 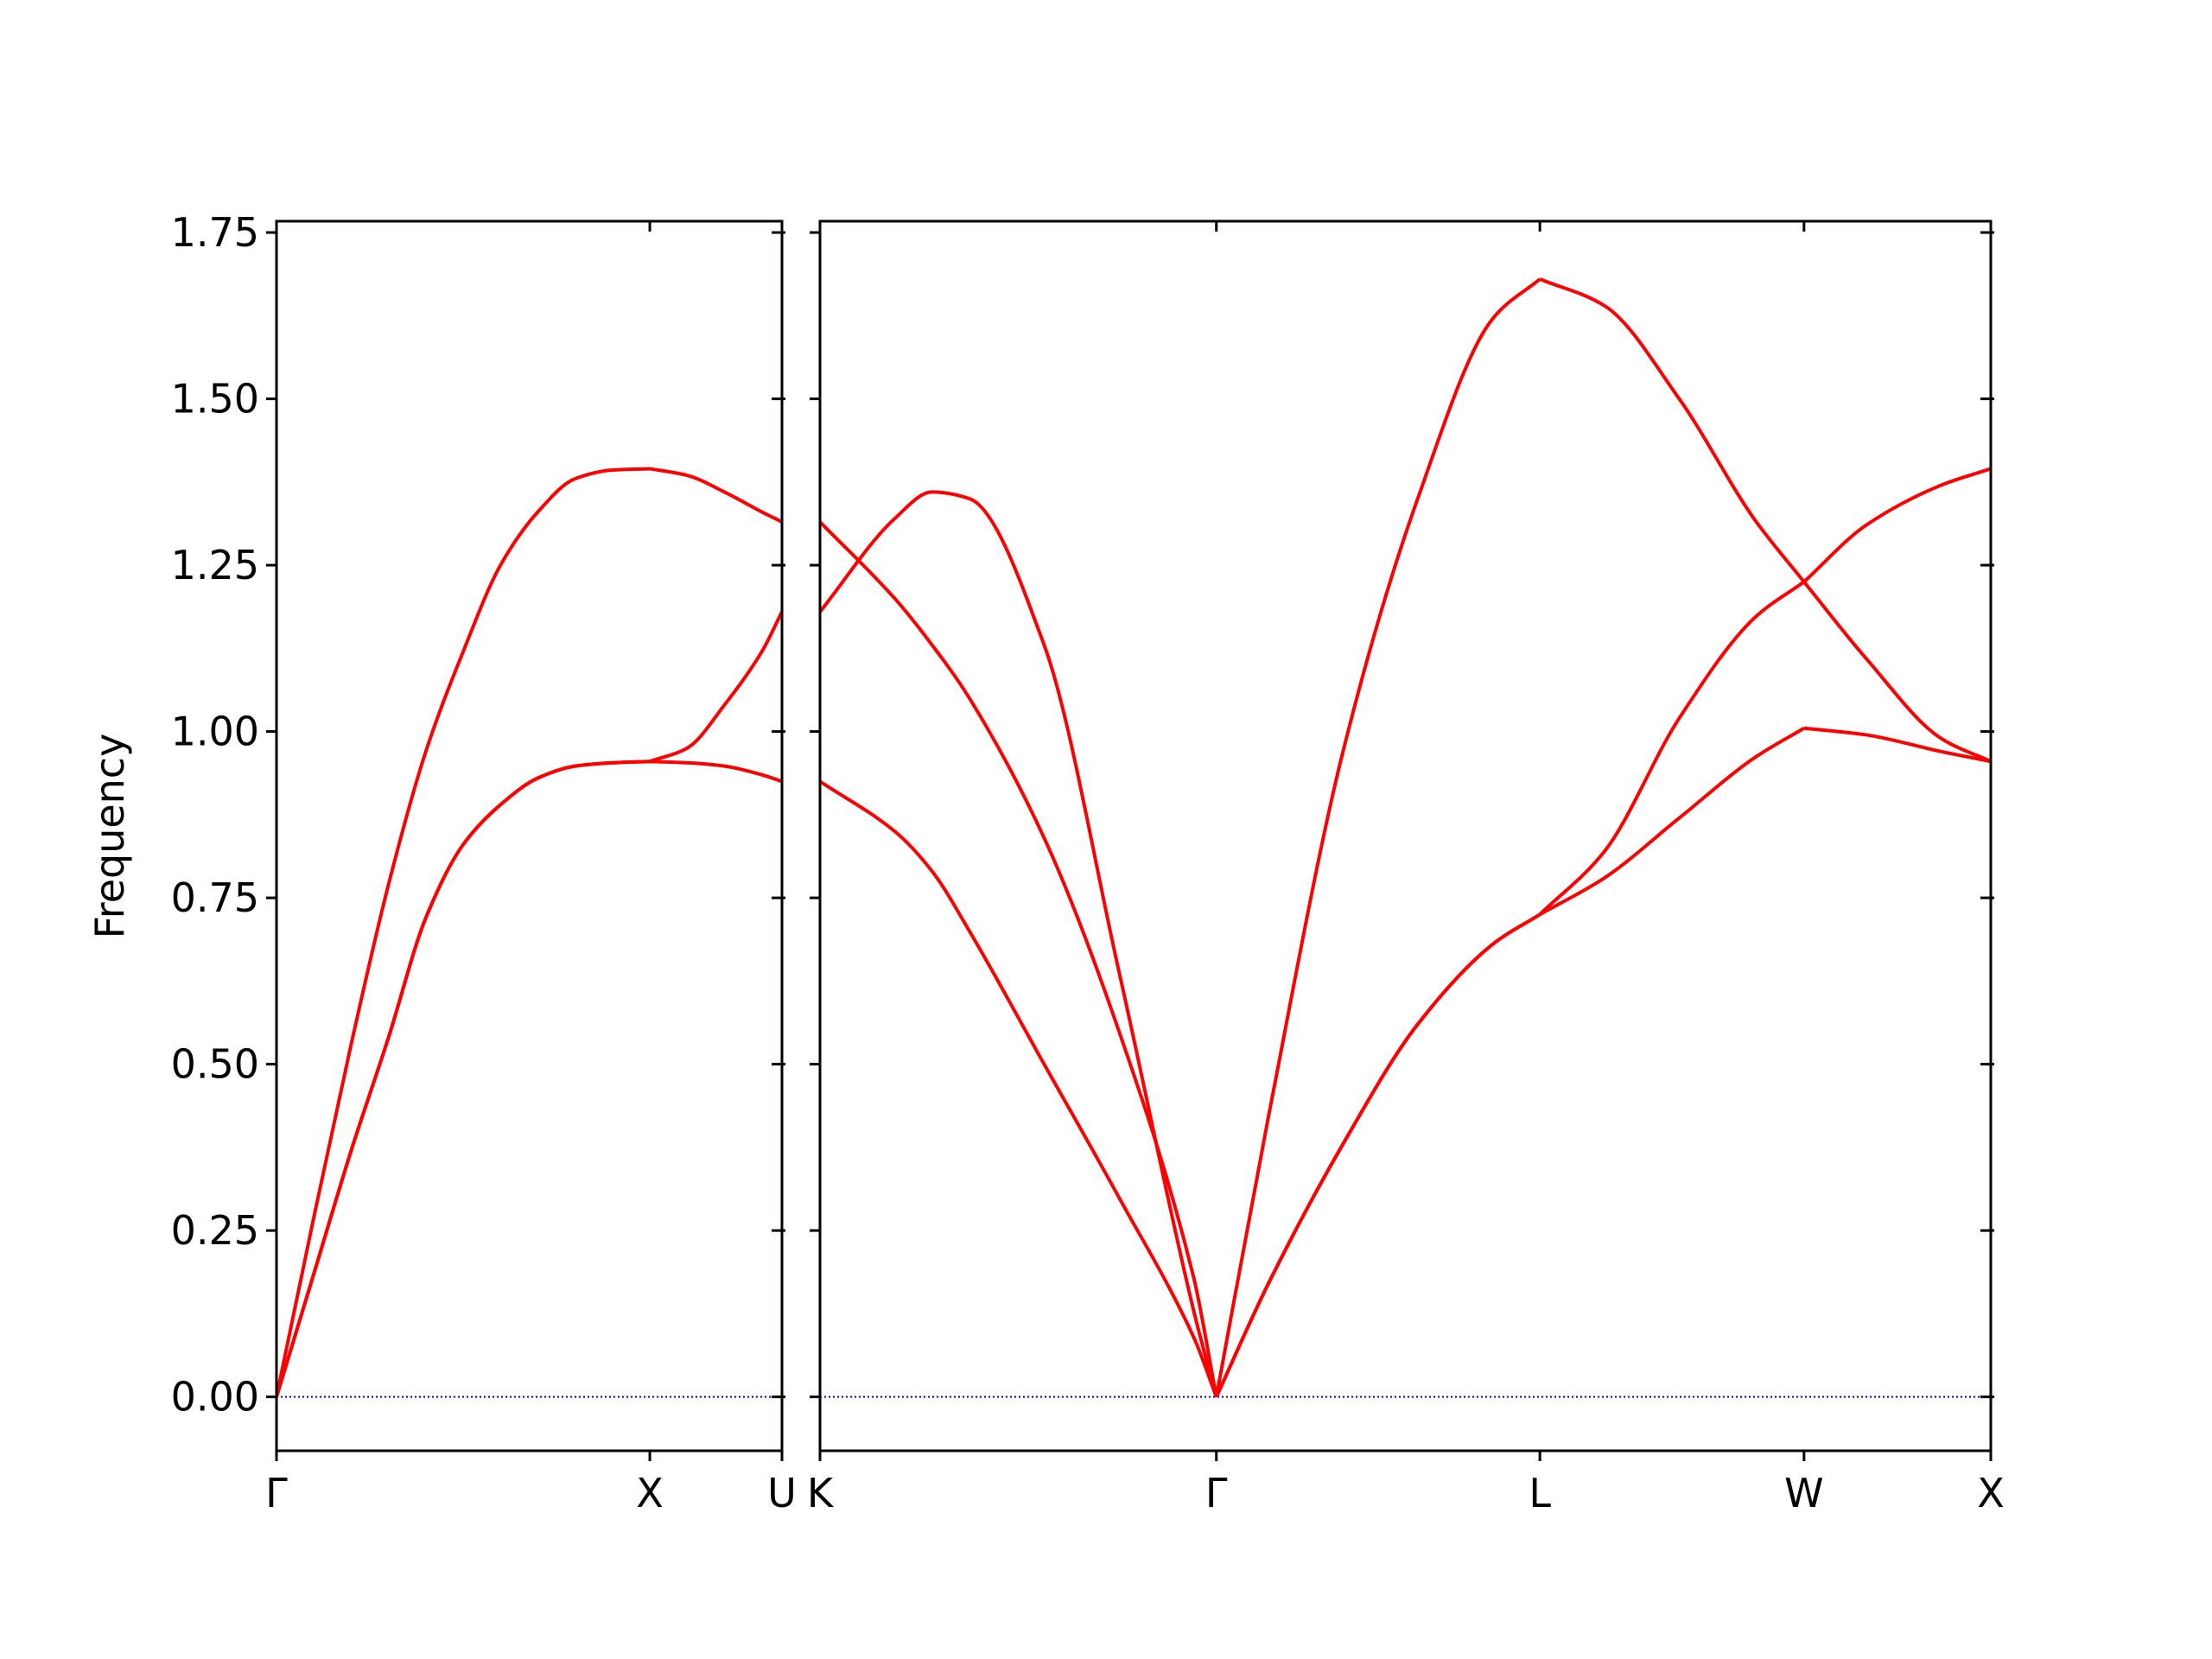 What do you see at coordinates (215, 1230) in the screenshot?
I see `y-tick-label: 0.25` at bounding box center [215, 1230].